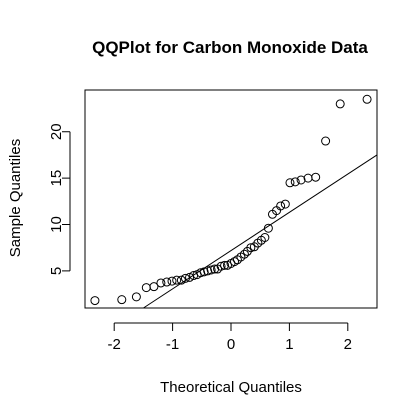 The width and height of the screenshot is (420, 420). I want to click on y-tick-label: 15, so click(56, 178).